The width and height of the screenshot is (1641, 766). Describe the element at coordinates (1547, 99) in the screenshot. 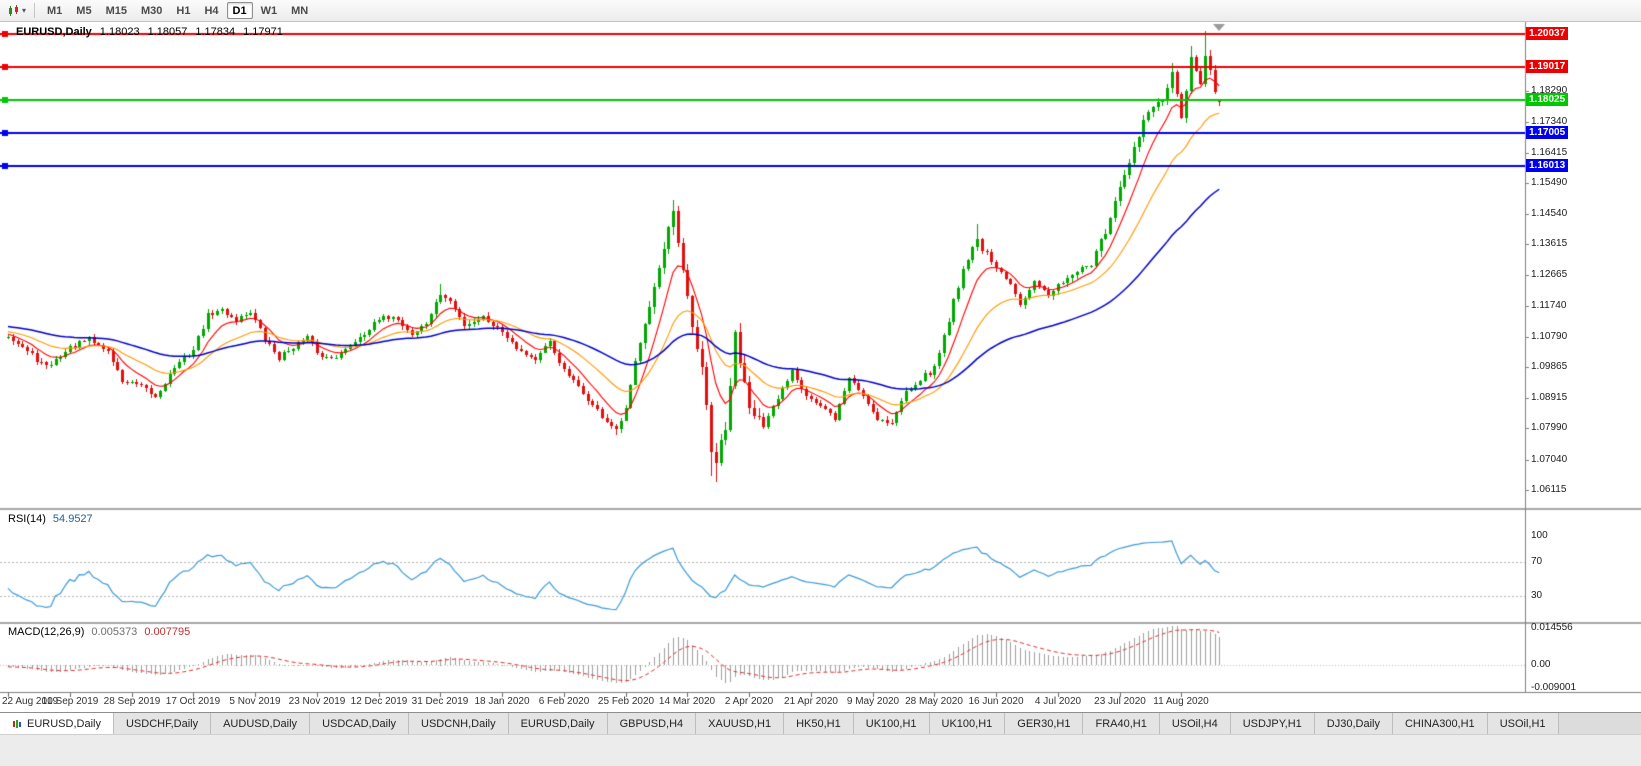

I see `hline-price-badge: 1.18025` at that location.